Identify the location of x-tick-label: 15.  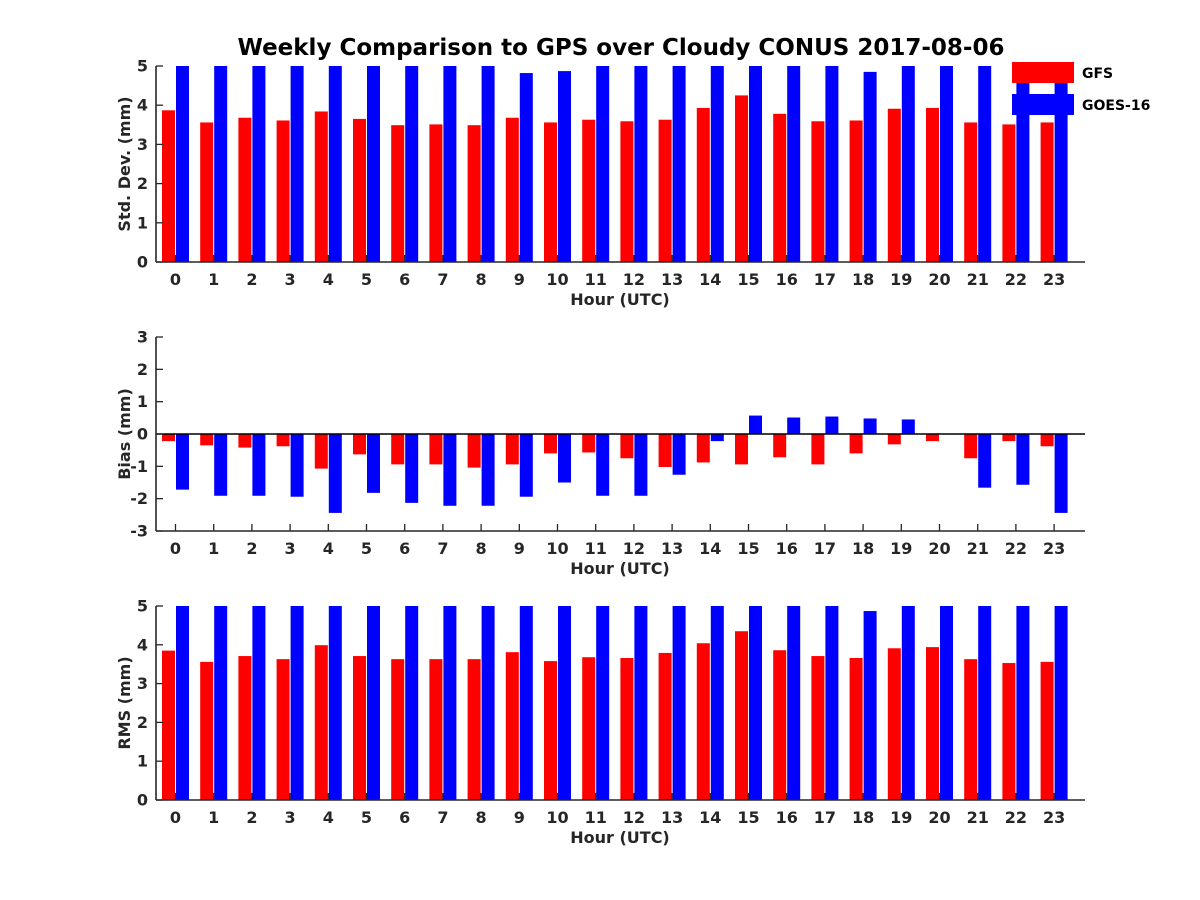
(748, 279).